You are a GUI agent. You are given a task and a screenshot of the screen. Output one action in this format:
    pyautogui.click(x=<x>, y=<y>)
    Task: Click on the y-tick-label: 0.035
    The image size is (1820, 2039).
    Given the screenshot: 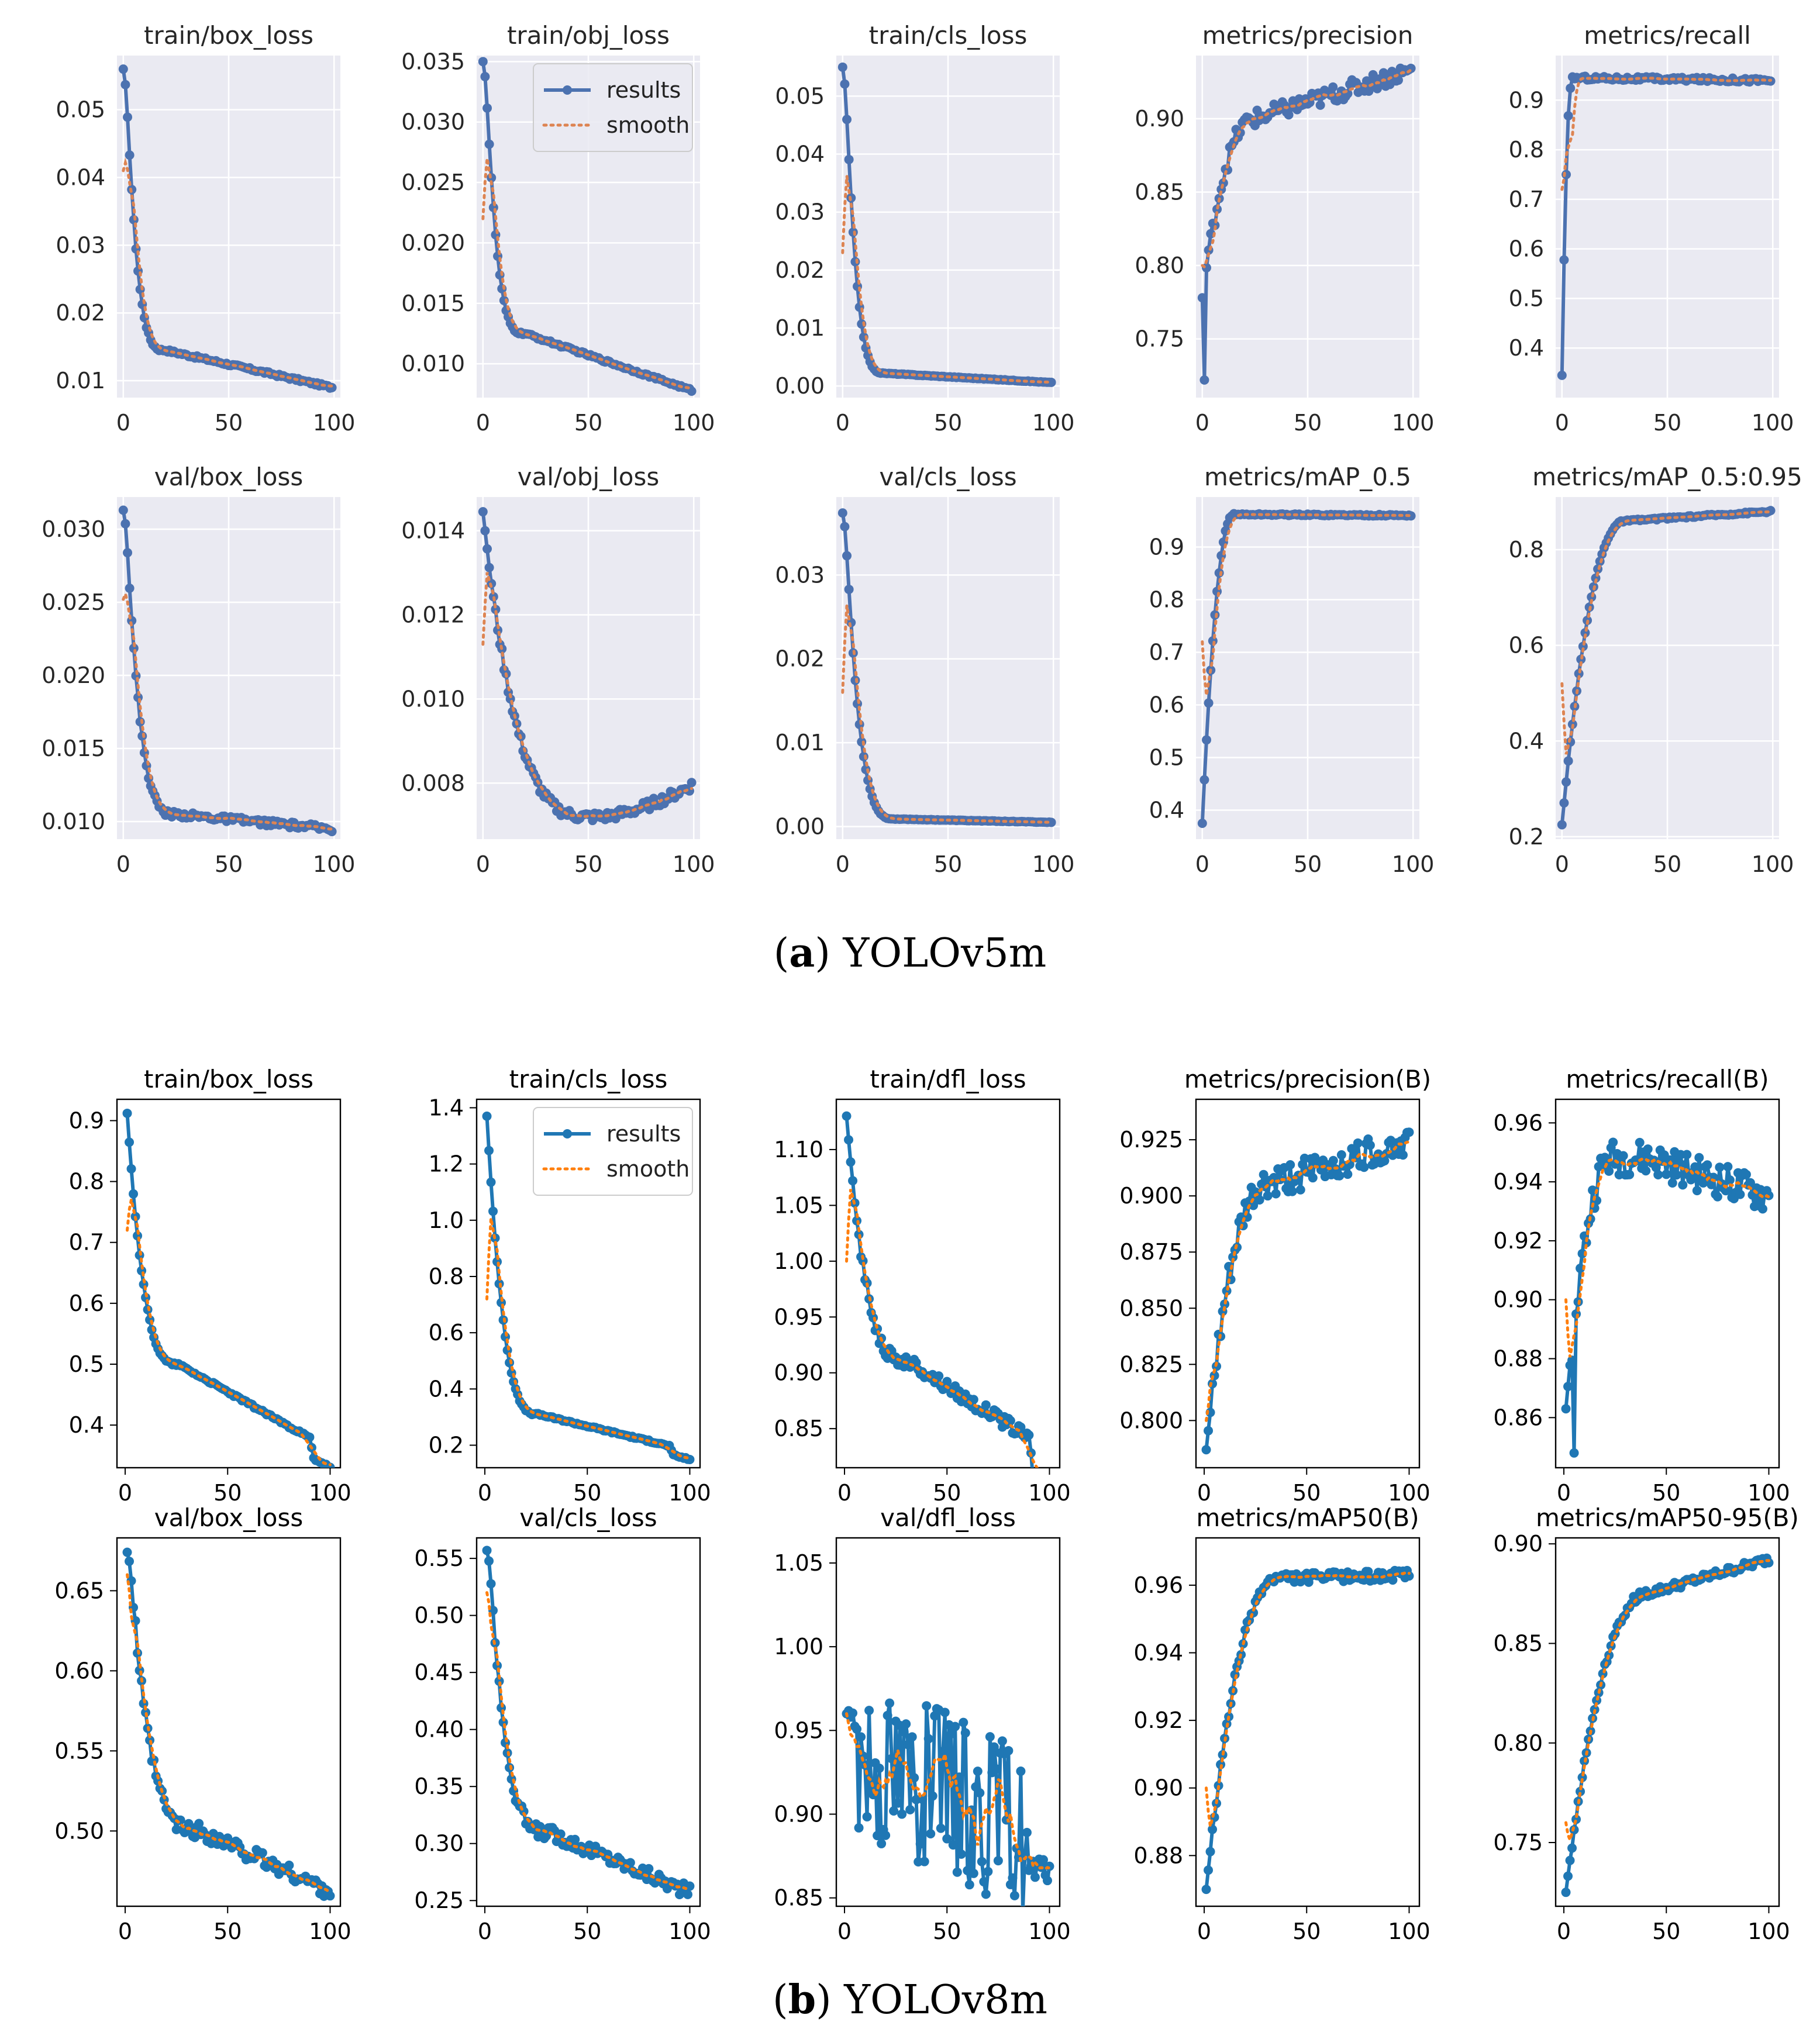 What is the action you would take?
    pyautogui.click(x=433, y=61)
    